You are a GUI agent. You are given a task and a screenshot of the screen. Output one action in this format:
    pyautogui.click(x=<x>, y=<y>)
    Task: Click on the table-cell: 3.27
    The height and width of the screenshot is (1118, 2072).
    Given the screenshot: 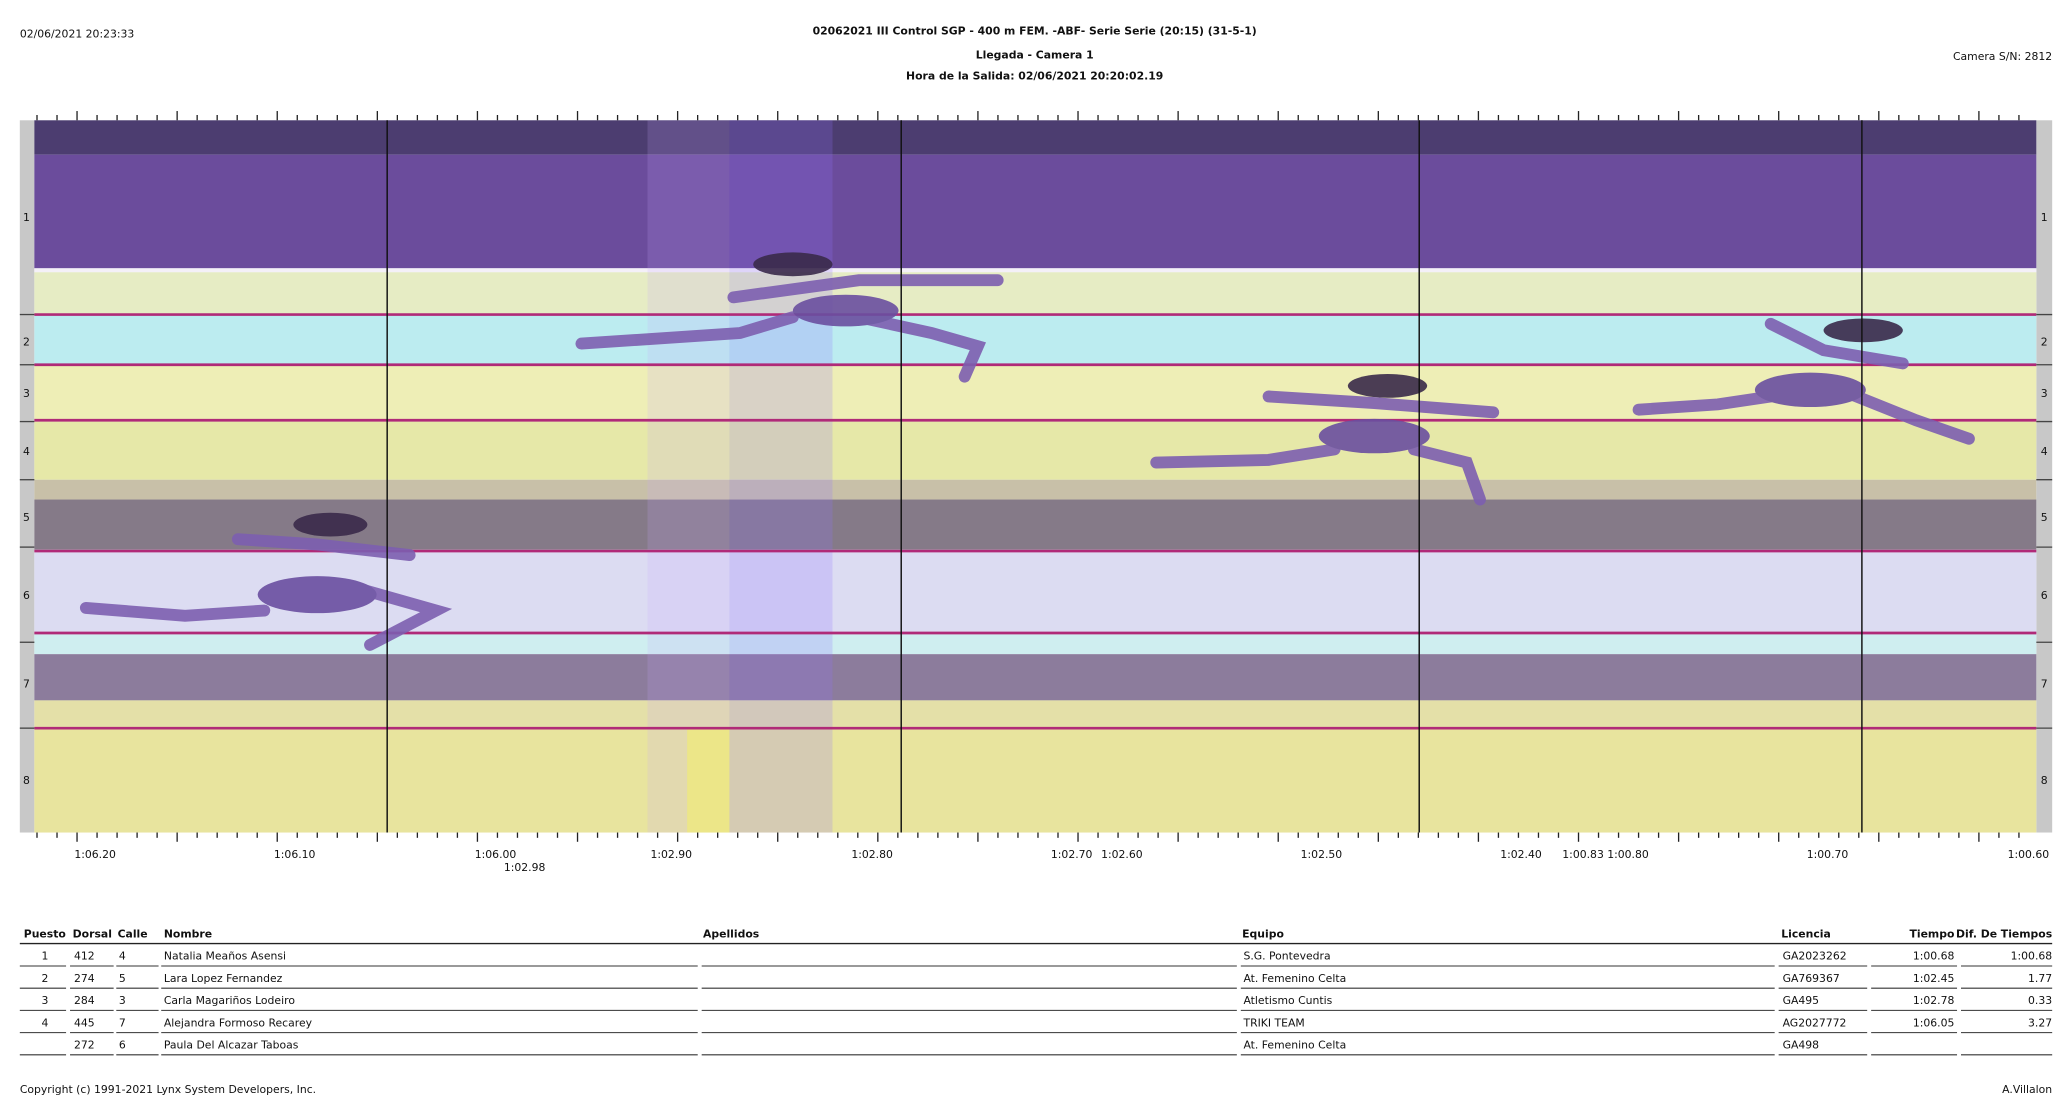 What is the action you would take?
    pyautogui.click(x=2040, y=1022)
    